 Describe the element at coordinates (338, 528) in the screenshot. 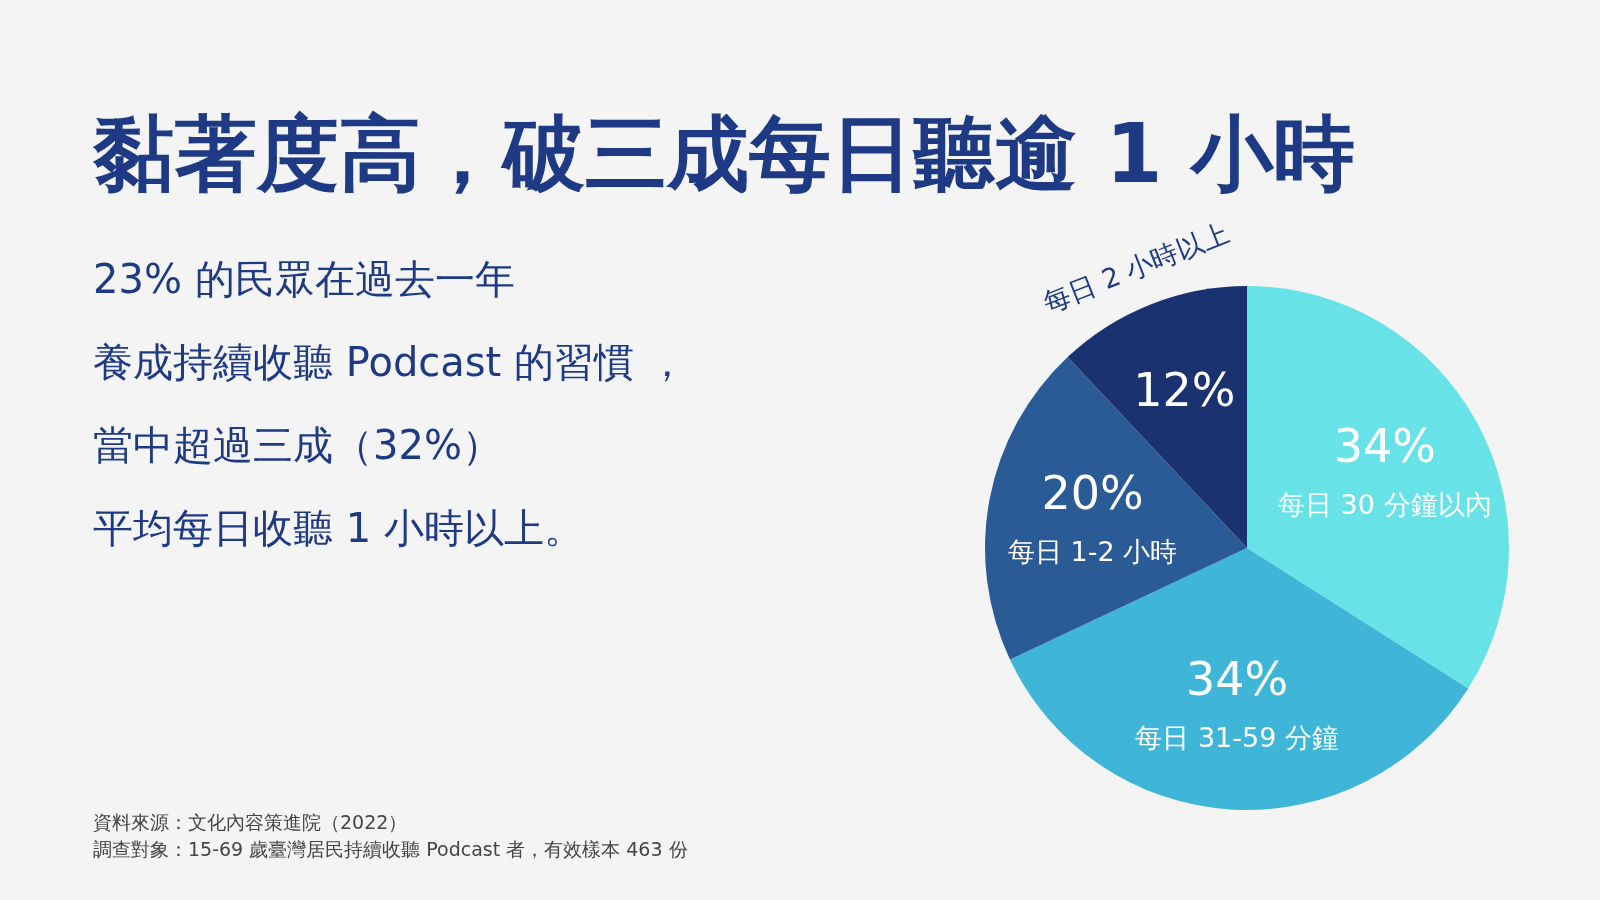

I see `text: 平均每日收聽 1 小時以上。` at that location.